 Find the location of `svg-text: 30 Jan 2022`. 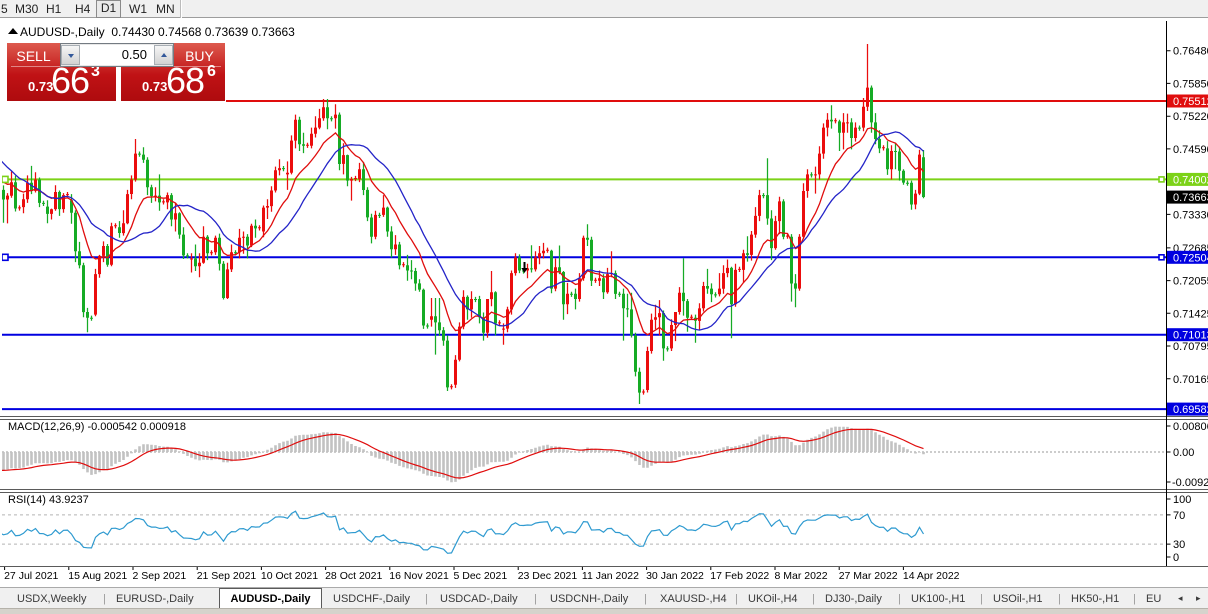

svg-text: 30 Jan 2022 is located at coordinates (675, 576).